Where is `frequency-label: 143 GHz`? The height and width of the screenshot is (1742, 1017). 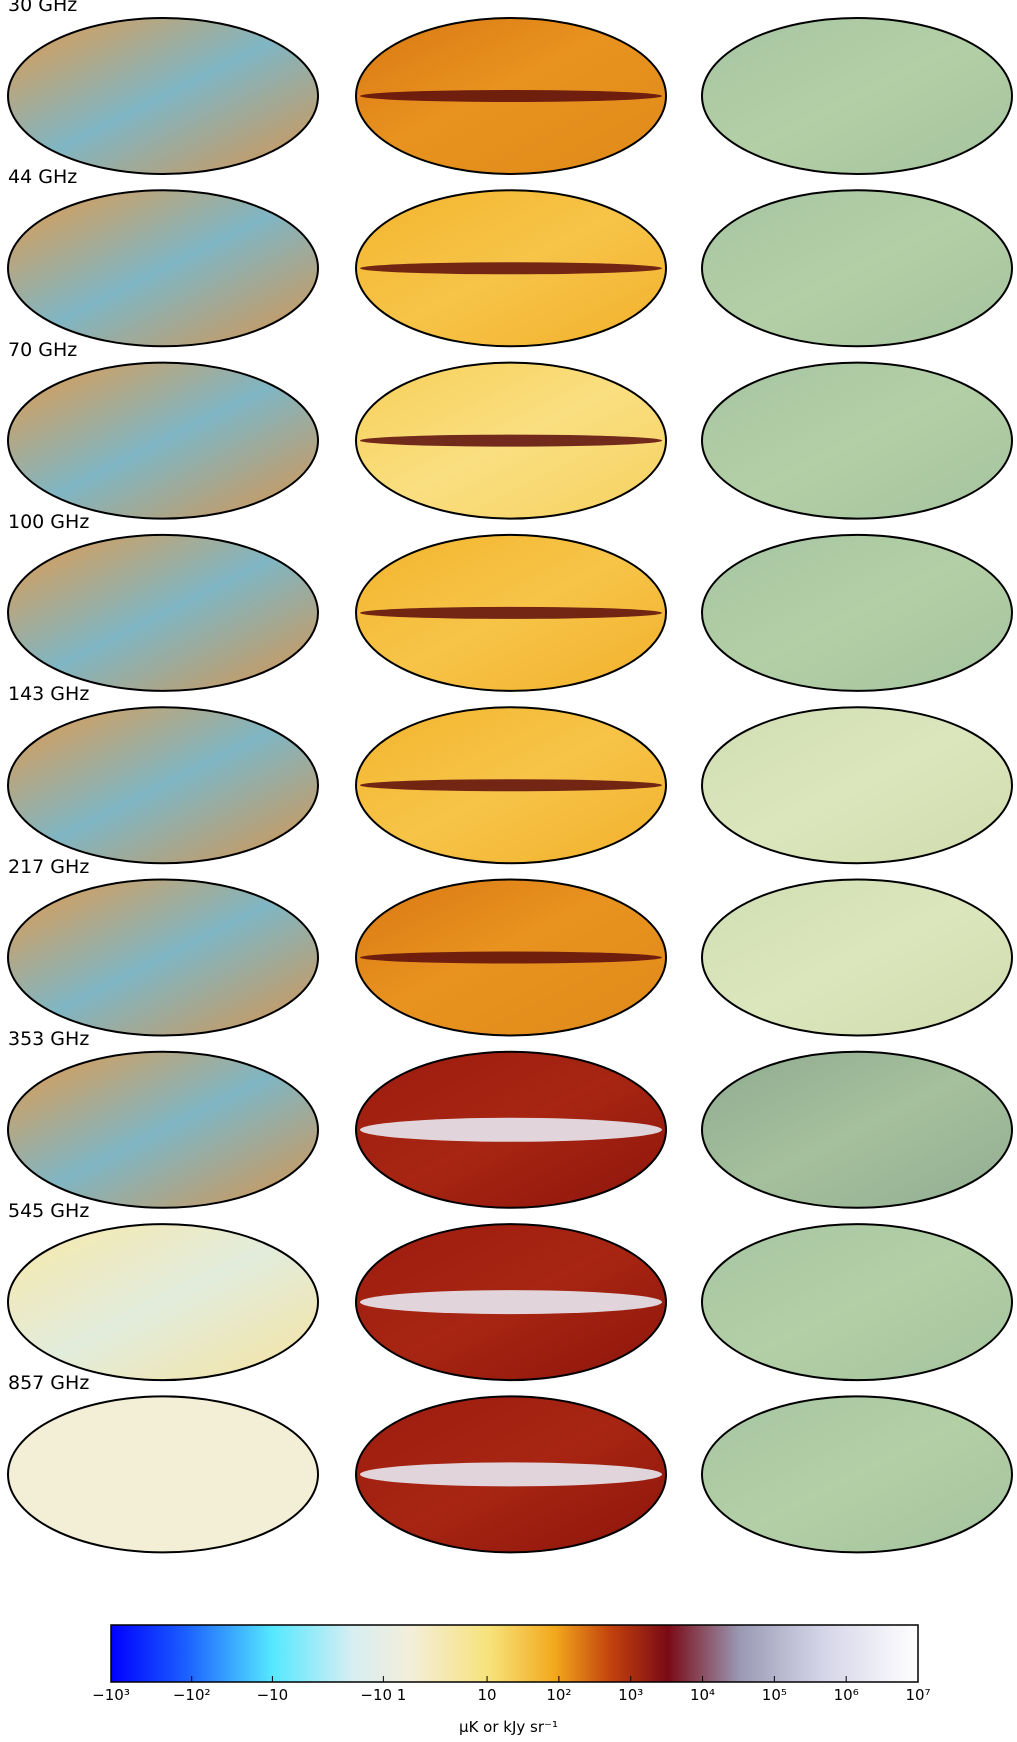
frequency-label: 143 GHz is located at coordinates (49, 694).